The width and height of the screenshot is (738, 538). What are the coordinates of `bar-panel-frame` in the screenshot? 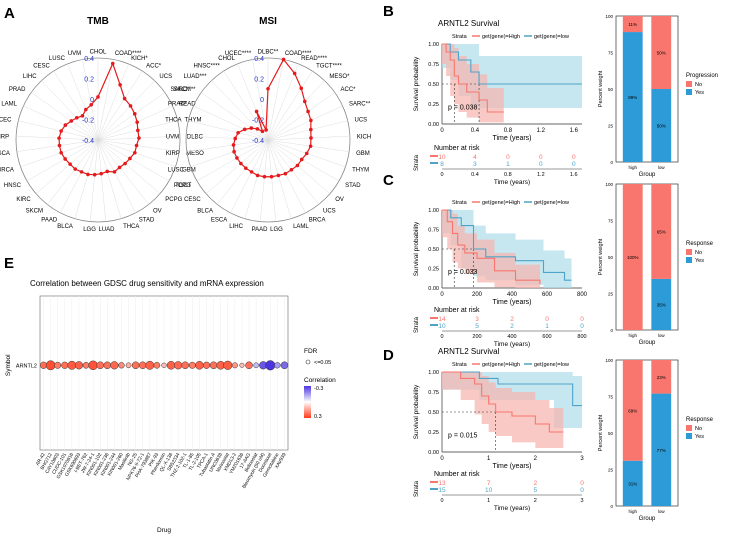 It's located at (647, 257).